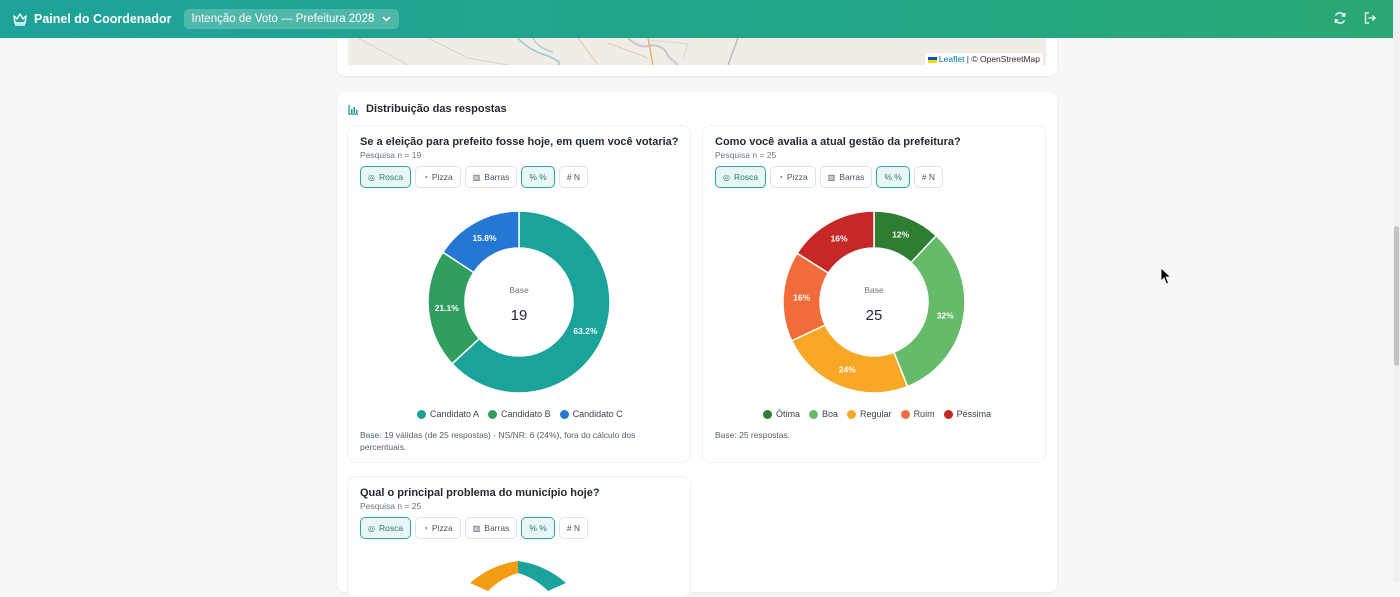 Image resolution: width=1400 pixels, height=597 pixels. I want to click on chevron-down-icon, so click(386, 19).